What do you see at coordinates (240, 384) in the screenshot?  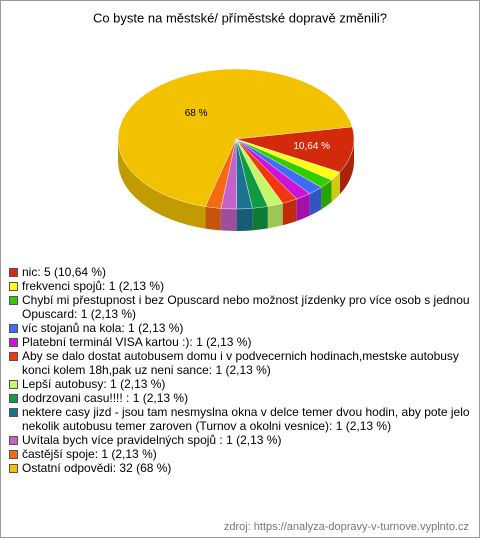 I see `legend-item: Lepší autobusy: 1 (2,13 %)` at bounding box center [240, 384].